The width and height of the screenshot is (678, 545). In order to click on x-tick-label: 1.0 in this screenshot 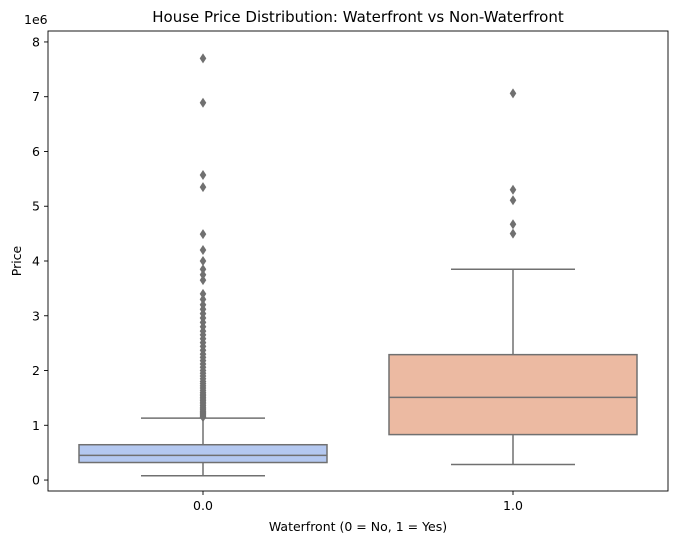, I will do `click(513, 505)`.